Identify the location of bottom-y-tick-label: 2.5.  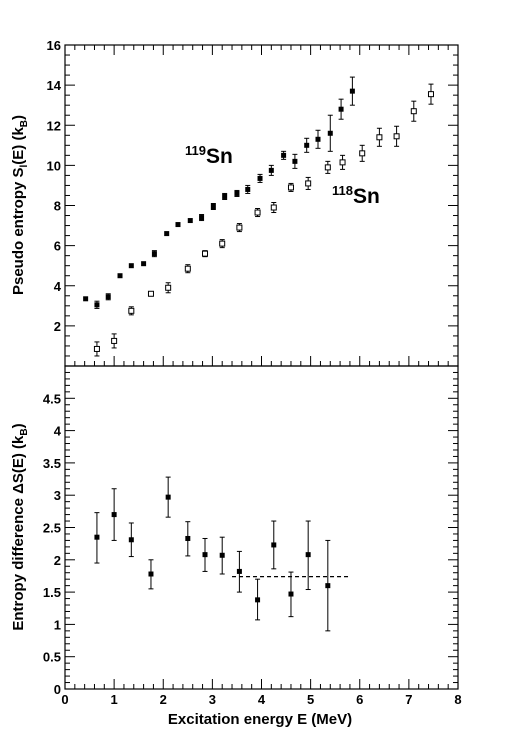
(52, 528).